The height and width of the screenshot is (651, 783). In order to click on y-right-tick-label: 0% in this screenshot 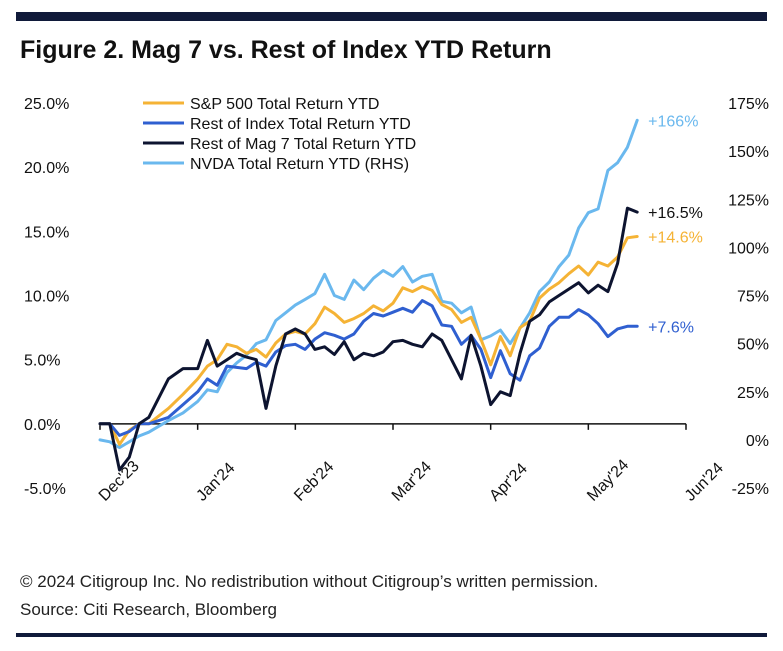, I will do `click(757, 441)`.